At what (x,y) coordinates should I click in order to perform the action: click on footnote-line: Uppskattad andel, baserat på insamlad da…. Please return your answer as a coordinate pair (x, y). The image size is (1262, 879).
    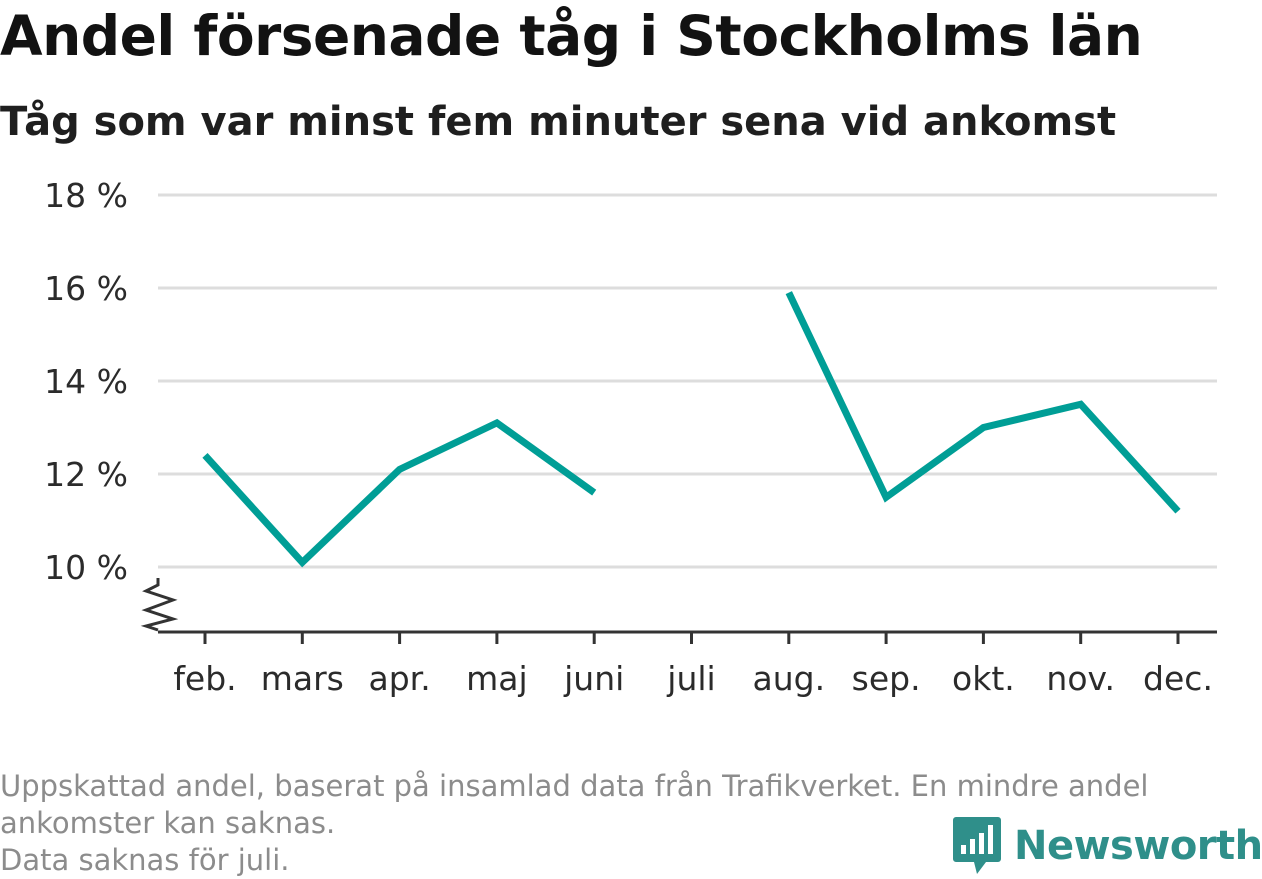
    Looking at the image, I should click on (574, 786).